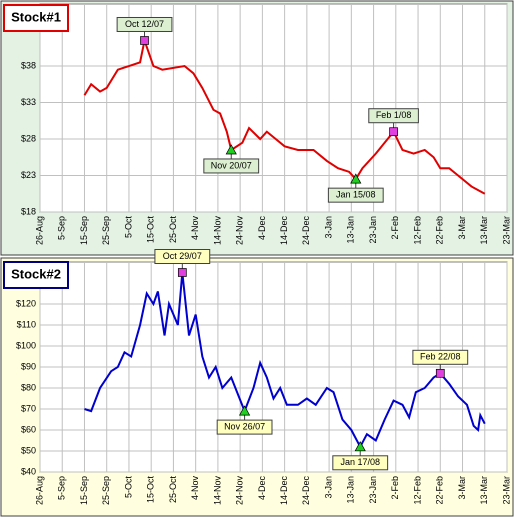  Describe the element at coordinates (28, 102) in the screenshot. I see `y-tick-label: $33` at that location.